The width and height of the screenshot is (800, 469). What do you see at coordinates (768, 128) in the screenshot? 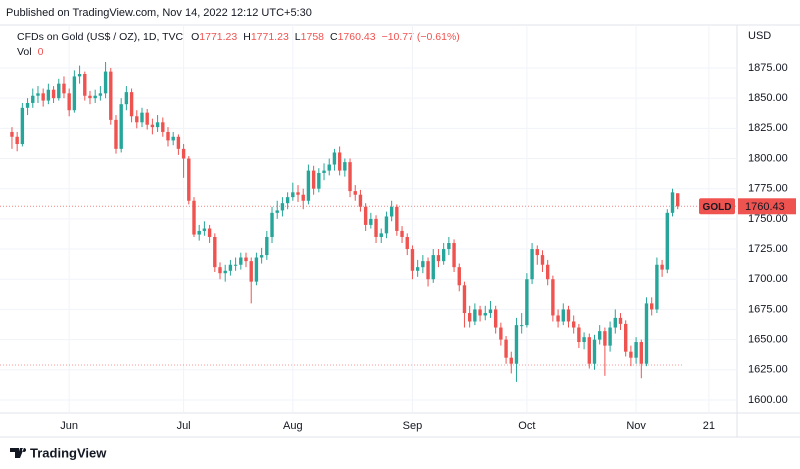
I see `y-tick-label: 1825.00` at bounding box center [768, 128].